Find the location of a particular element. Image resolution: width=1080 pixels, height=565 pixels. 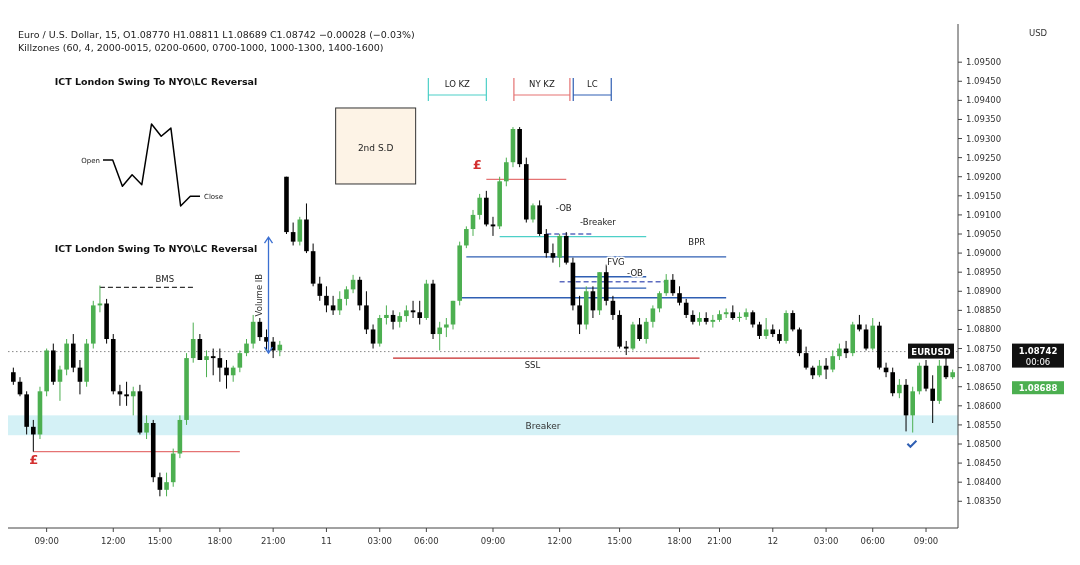

y-tick-label: 1.09200 is located at coordinates (984, 176).